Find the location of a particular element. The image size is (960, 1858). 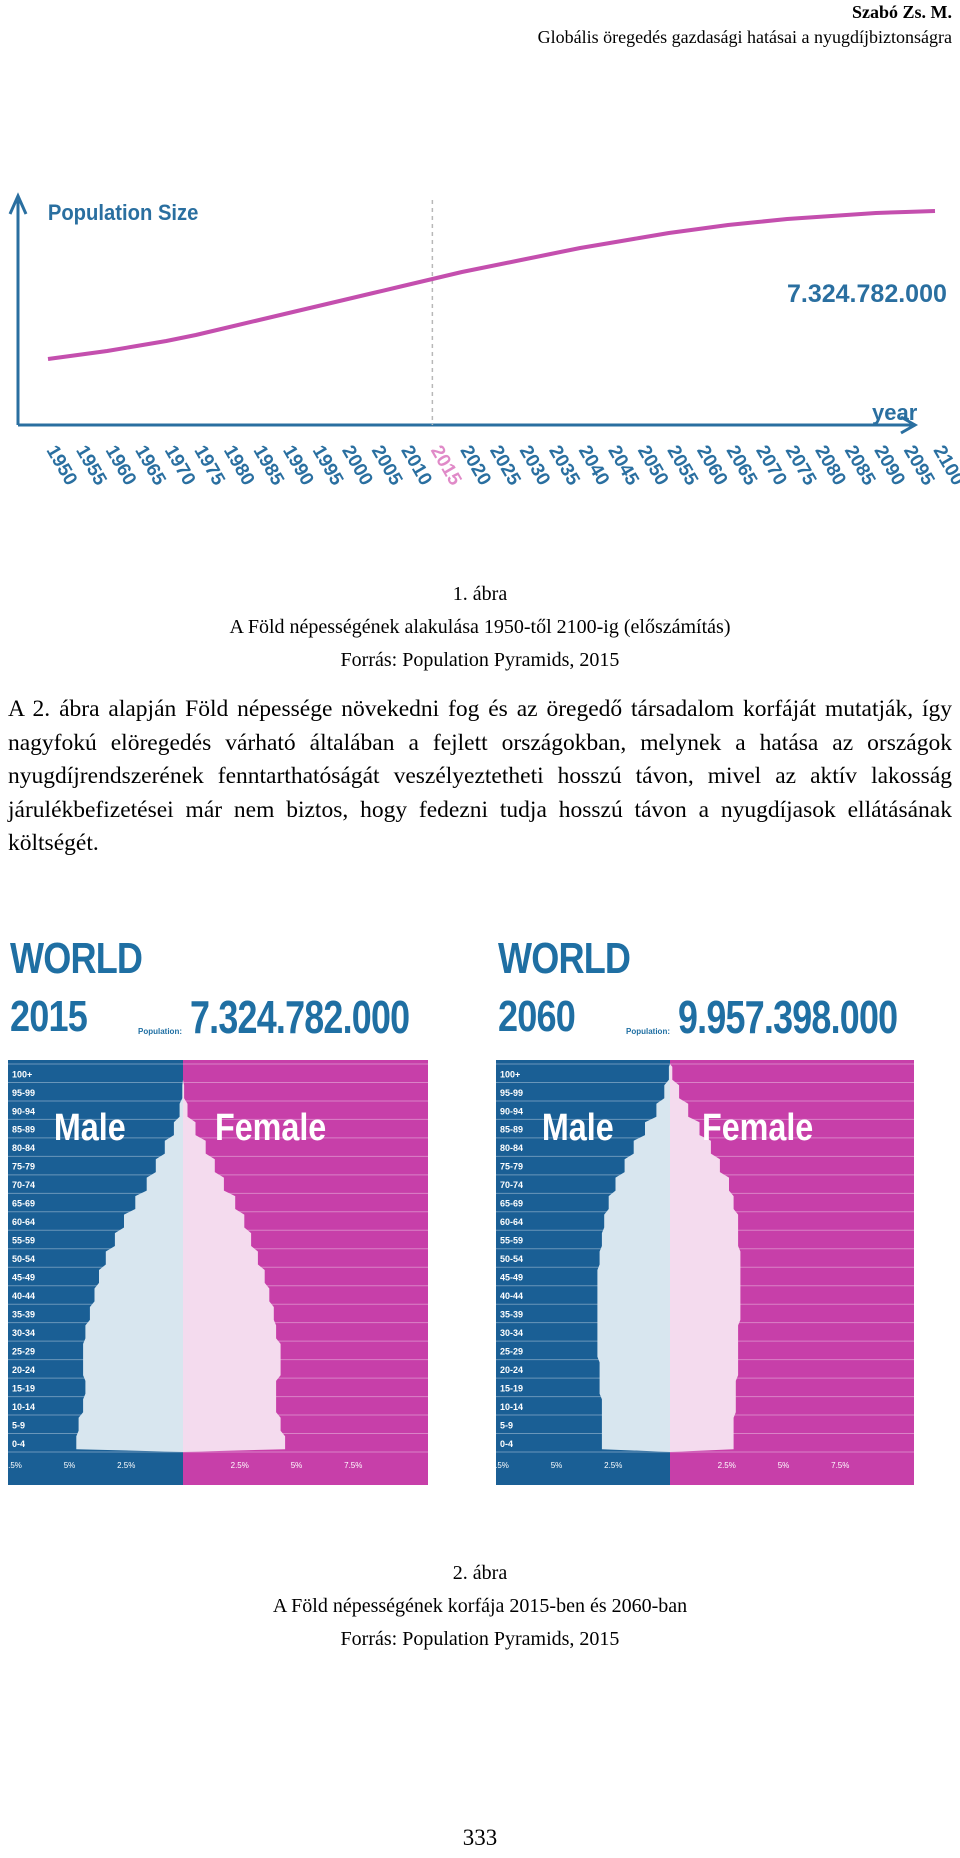

x-tick-label: 1990 is located at coordinates (297, 465).